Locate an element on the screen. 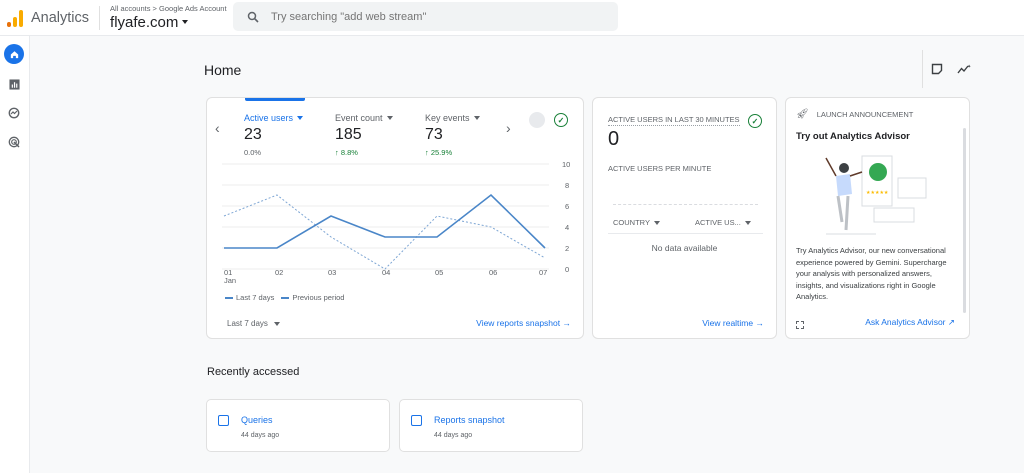 This screenshot has width=1024, height=473. recent-item-queries: Queries 44 days ago is located at coordinates (298, 425).